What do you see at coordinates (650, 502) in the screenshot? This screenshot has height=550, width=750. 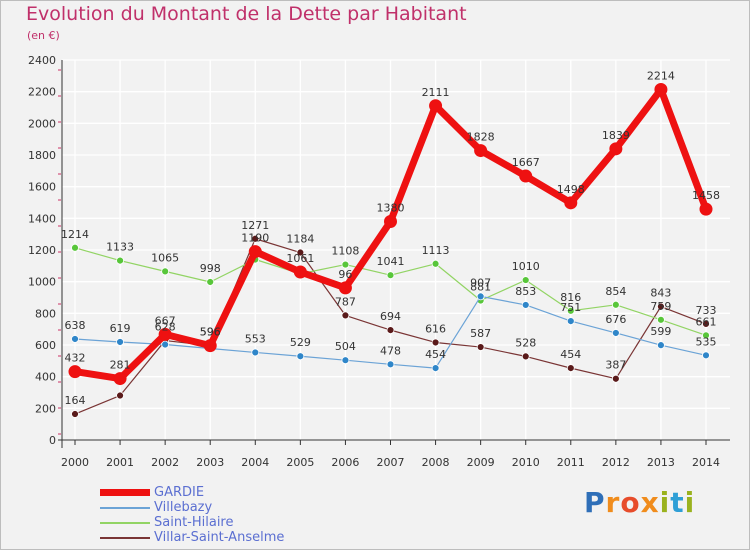 I see `logo-letter: x` at bounding box center [650, 502].